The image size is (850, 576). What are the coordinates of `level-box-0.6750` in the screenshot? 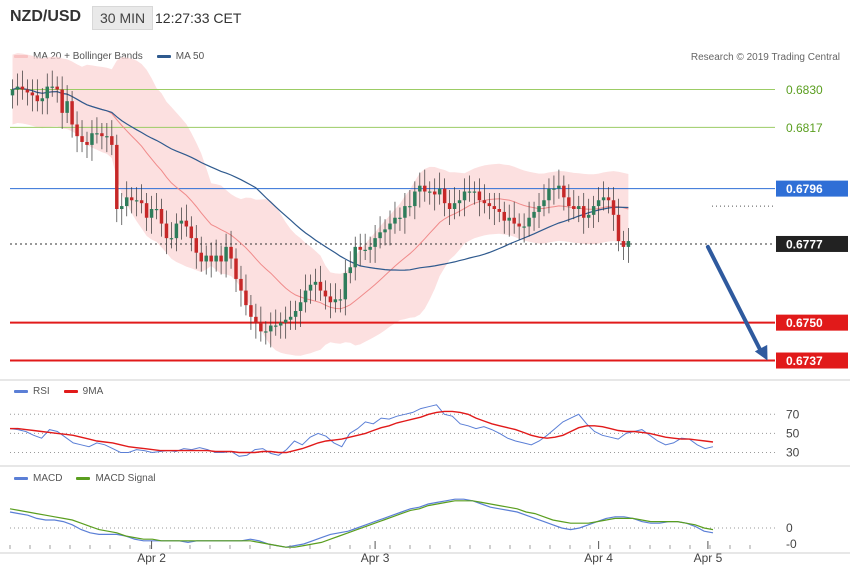 It's located at (812, 322).